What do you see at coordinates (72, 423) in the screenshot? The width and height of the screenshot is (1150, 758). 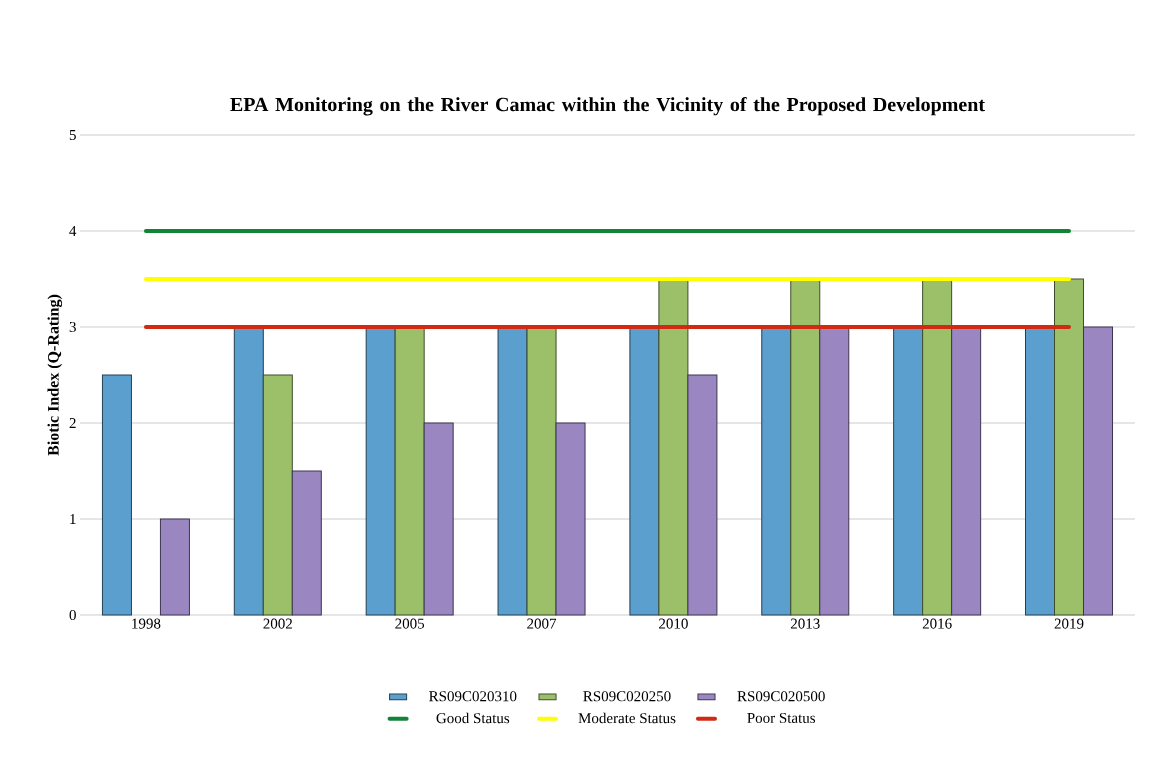 I see `y-tick-label: 2` at bounding box center [72, 423].